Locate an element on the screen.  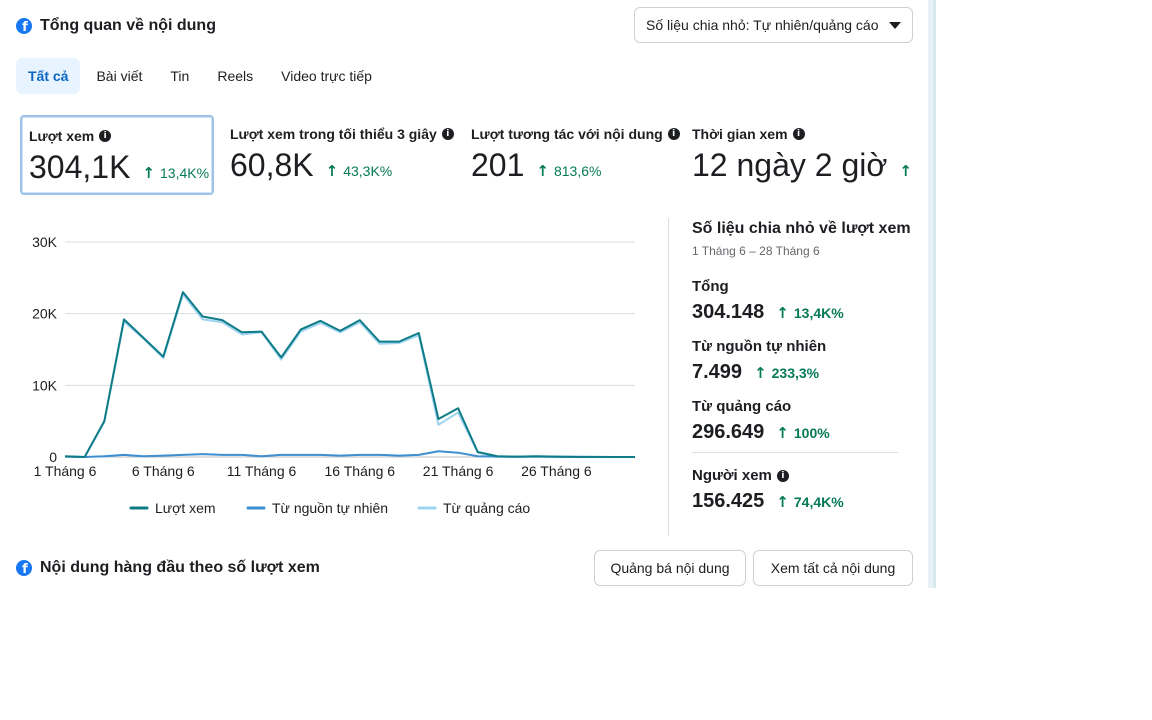
top-content-header: f Nội dung hàng đầu theo số lượt xem is located at coordinates (168, 568).